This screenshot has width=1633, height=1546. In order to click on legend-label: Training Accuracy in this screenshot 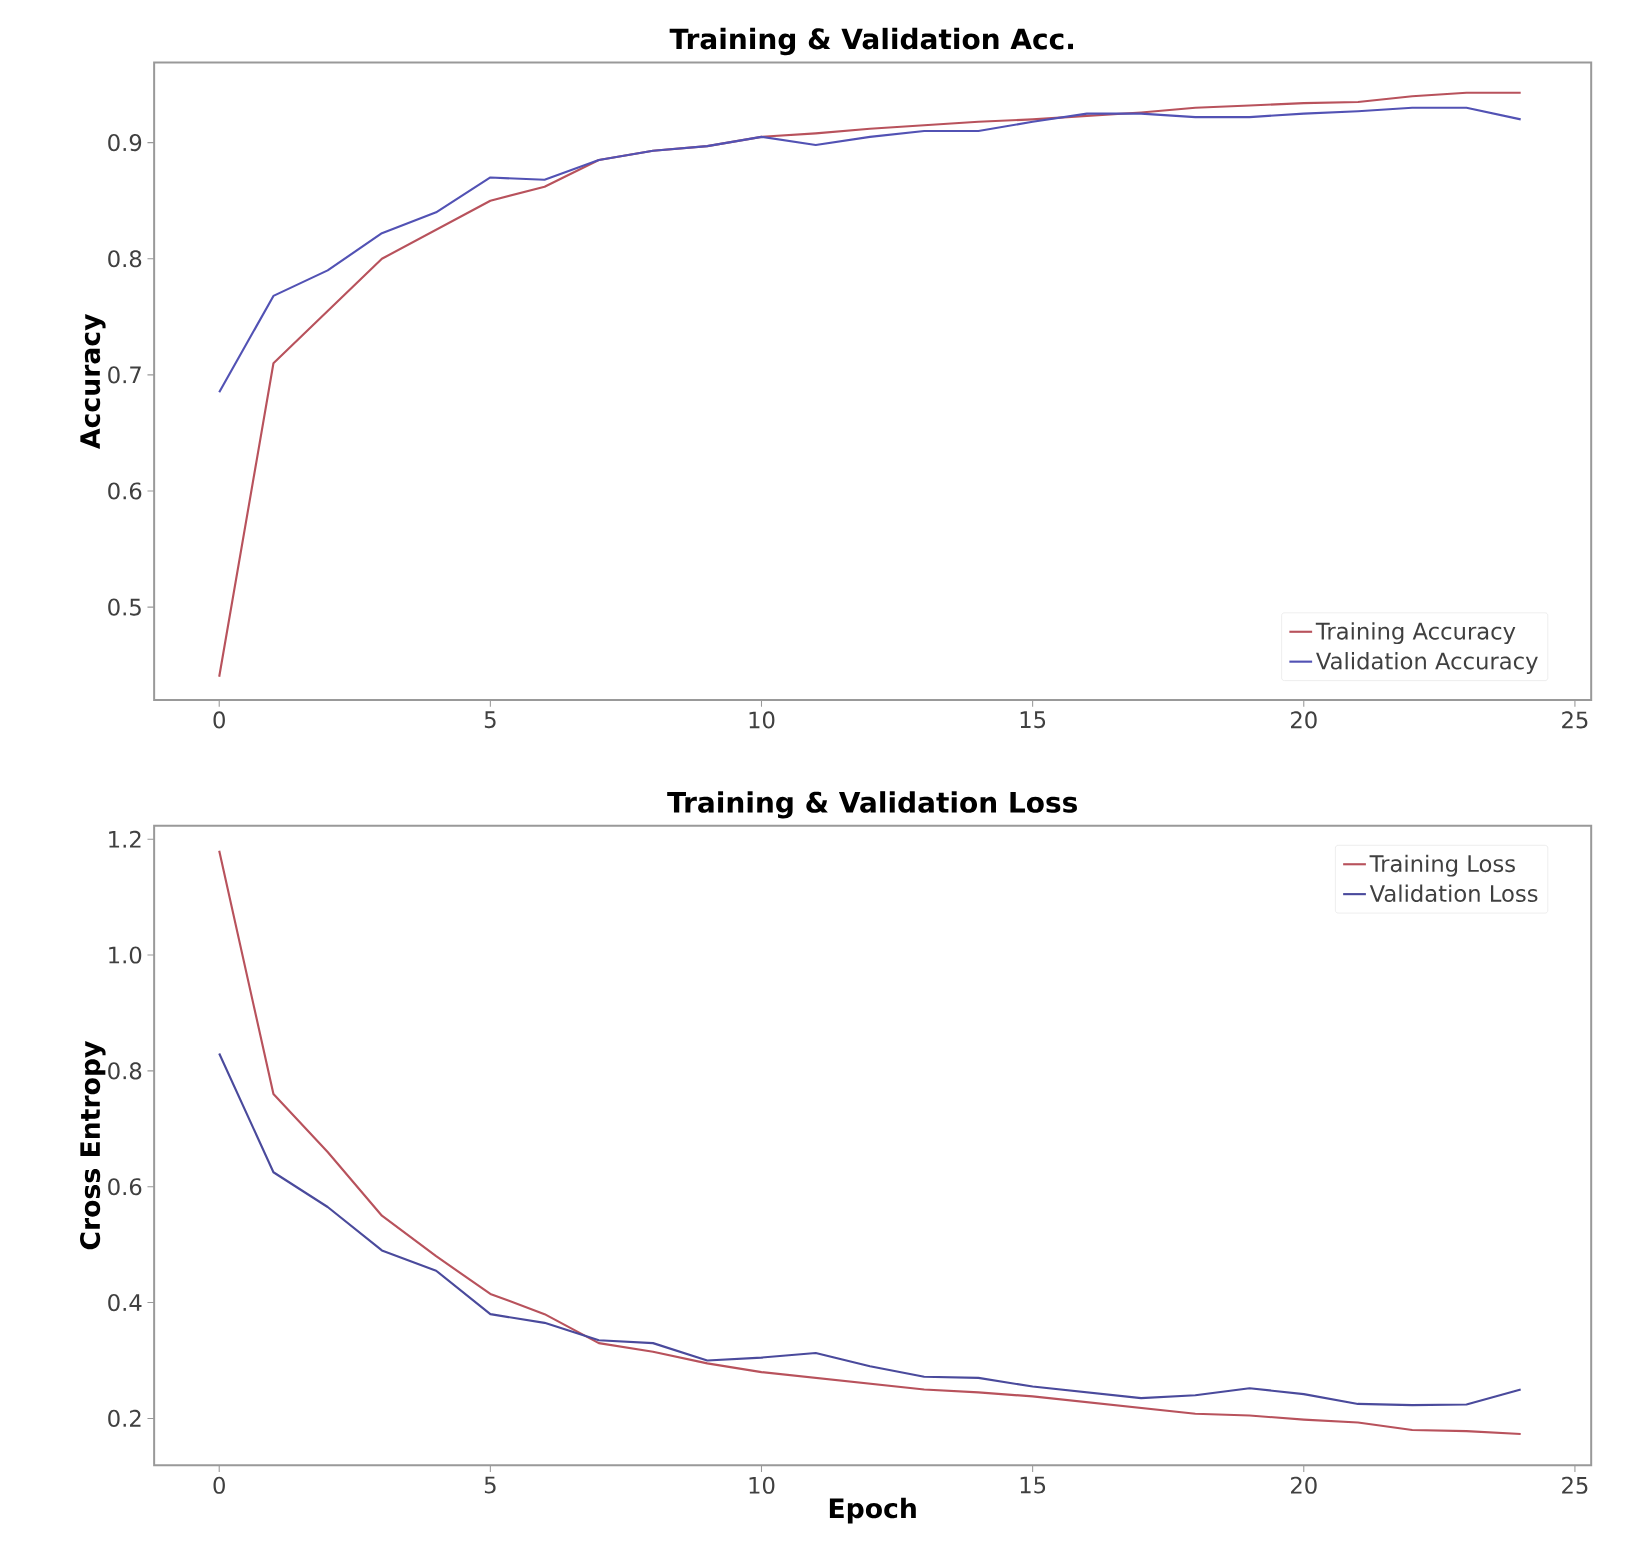, I will do `click(1415, 633)`.